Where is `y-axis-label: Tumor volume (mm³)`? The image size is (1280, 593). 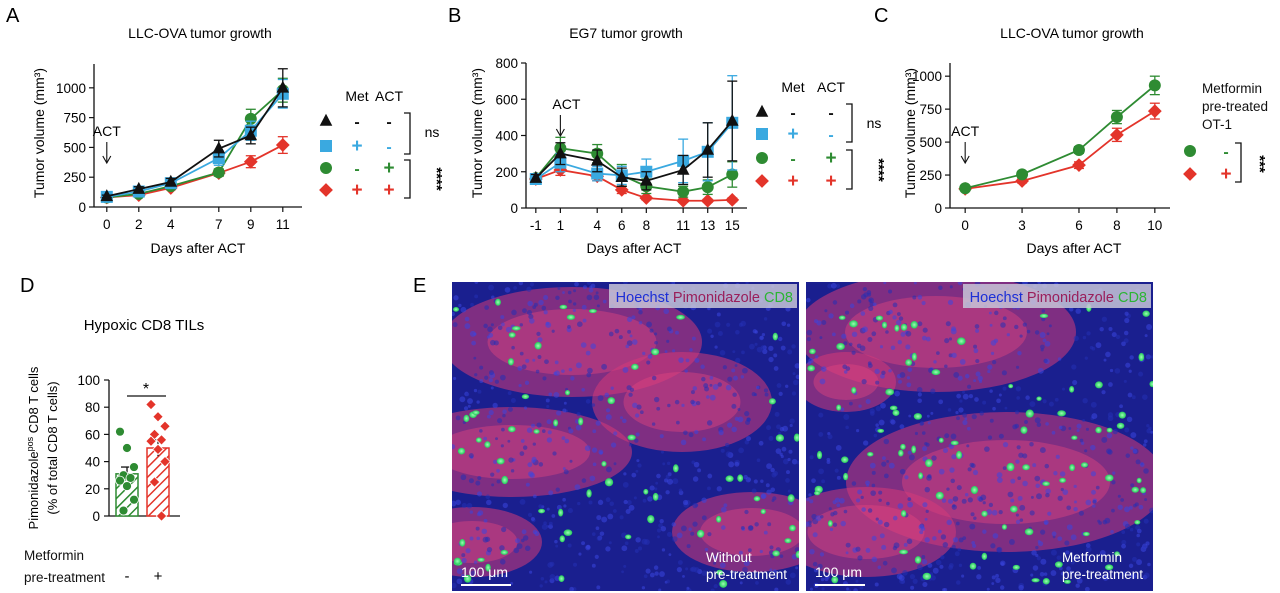 y-axis-label: Tumor volume (mm³) is located at coordinates (477, 133).